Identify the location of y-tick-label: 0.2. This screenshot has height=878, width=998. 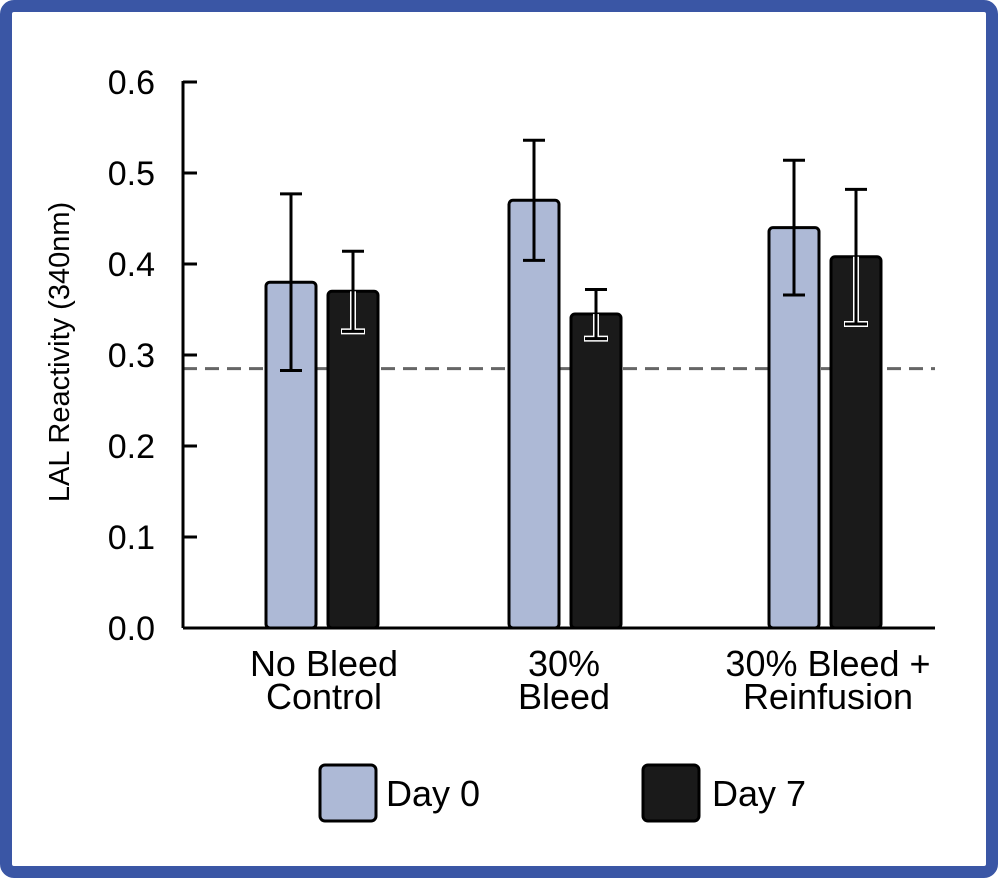
(131, 447).